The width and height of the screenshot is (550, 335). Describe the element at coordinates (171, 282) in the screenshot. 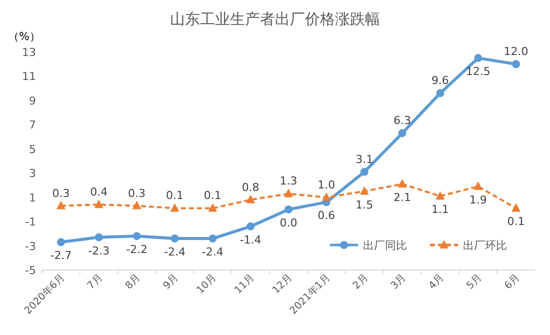

I see `x-tick-label: 9月` at that location.